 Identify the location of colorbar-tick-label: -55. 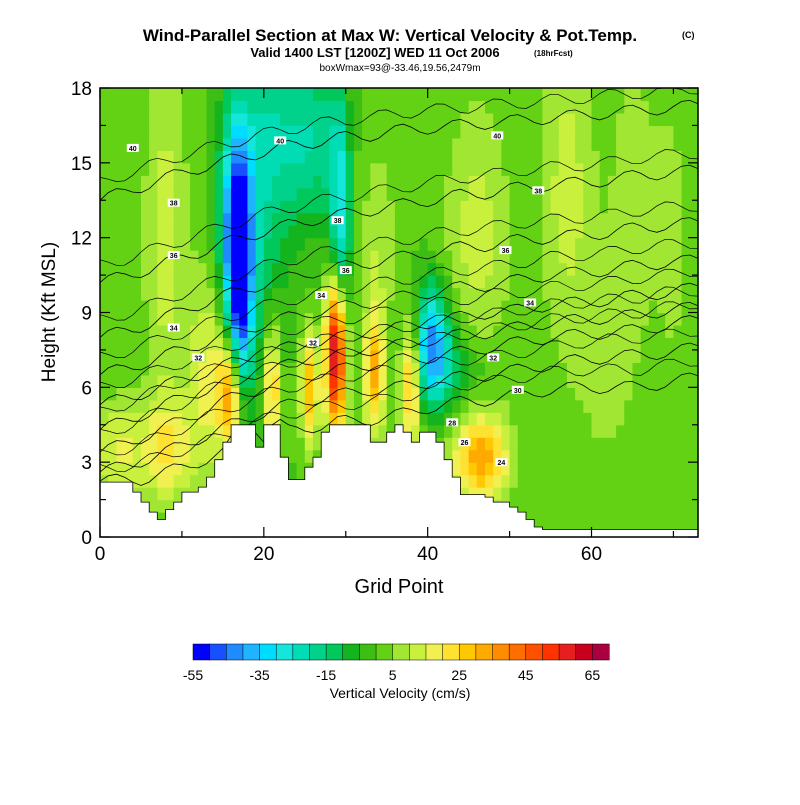
(193, 675).